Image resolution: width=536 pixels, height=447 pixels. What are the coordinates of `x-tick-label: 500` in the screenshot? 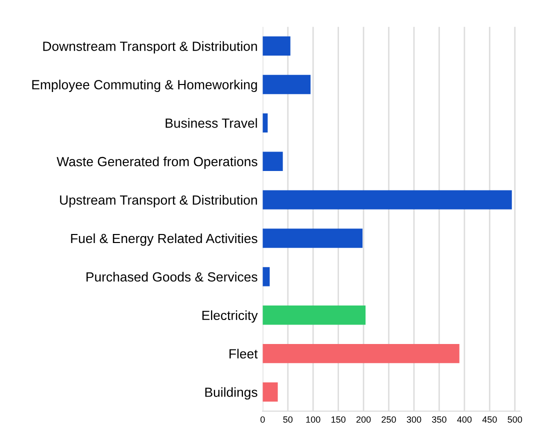 It's located at (515, 419).